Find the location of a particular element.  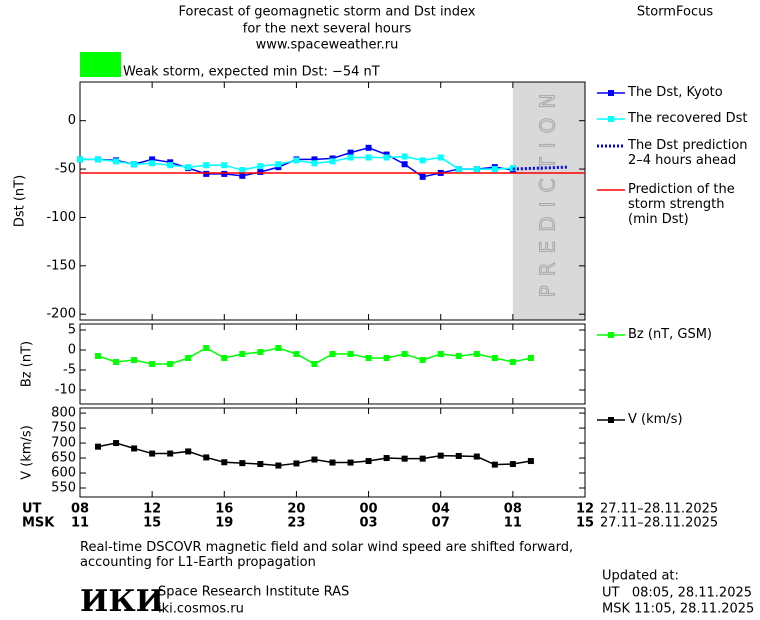

x-row-label: UT is located at coordinates (32, 509).